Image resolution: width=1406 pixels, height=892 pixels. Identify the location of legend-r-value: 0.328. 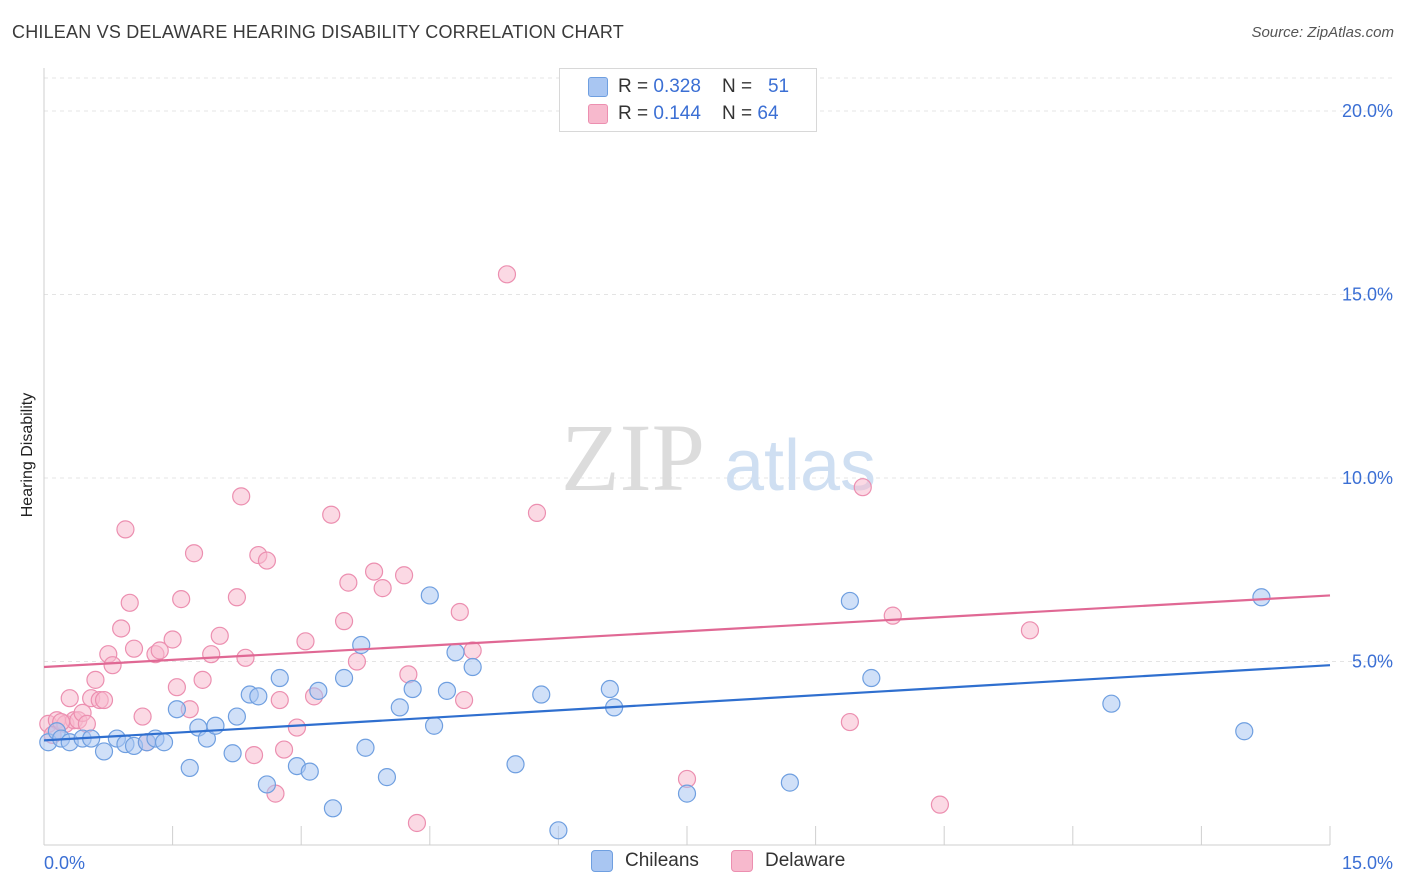
(677, 86).